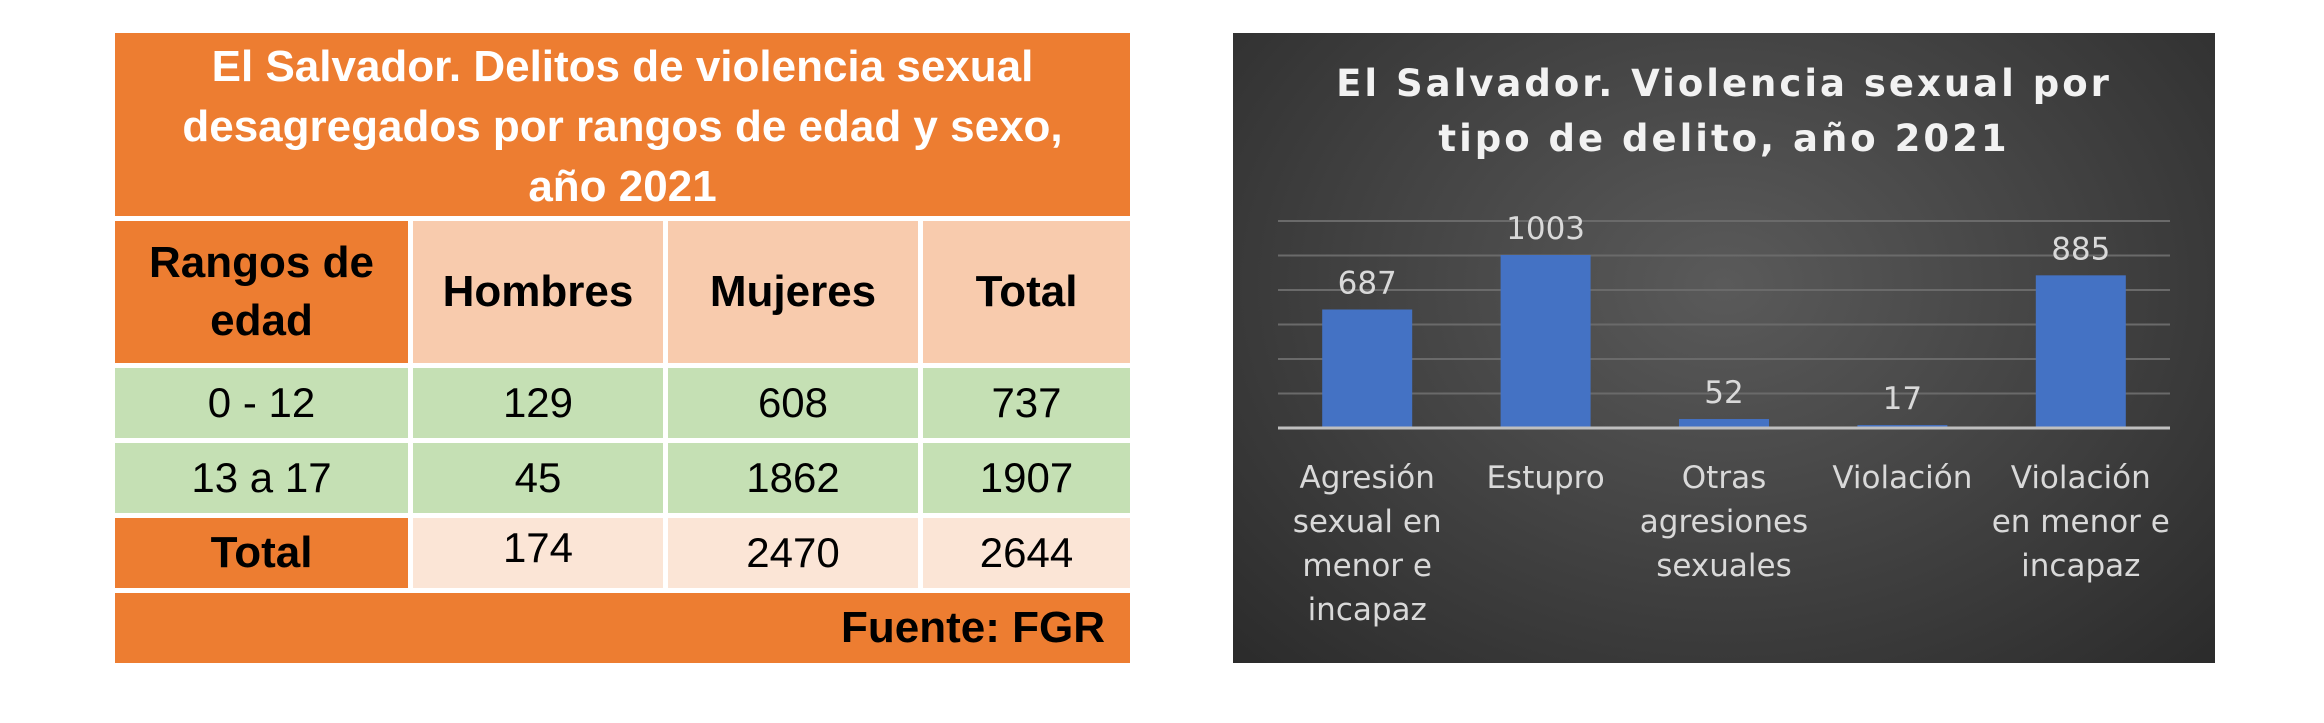  Describe the element at coordinates (1724, 83) in the screenshot. I see `chart-title-line: El Salvador. Violencia sexual por` at that location.